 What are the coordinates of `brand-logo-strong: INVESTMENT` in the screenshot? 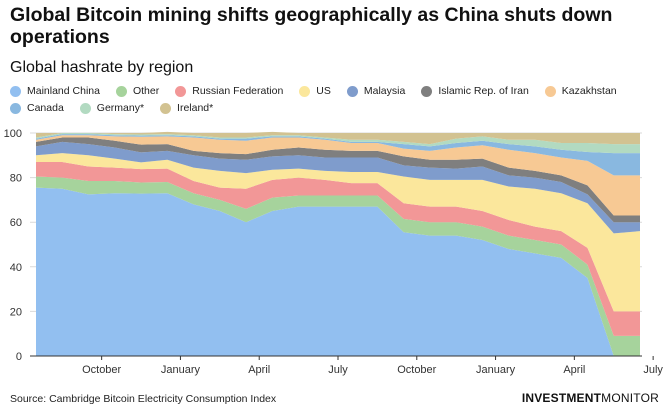 It's located at (561, 398).